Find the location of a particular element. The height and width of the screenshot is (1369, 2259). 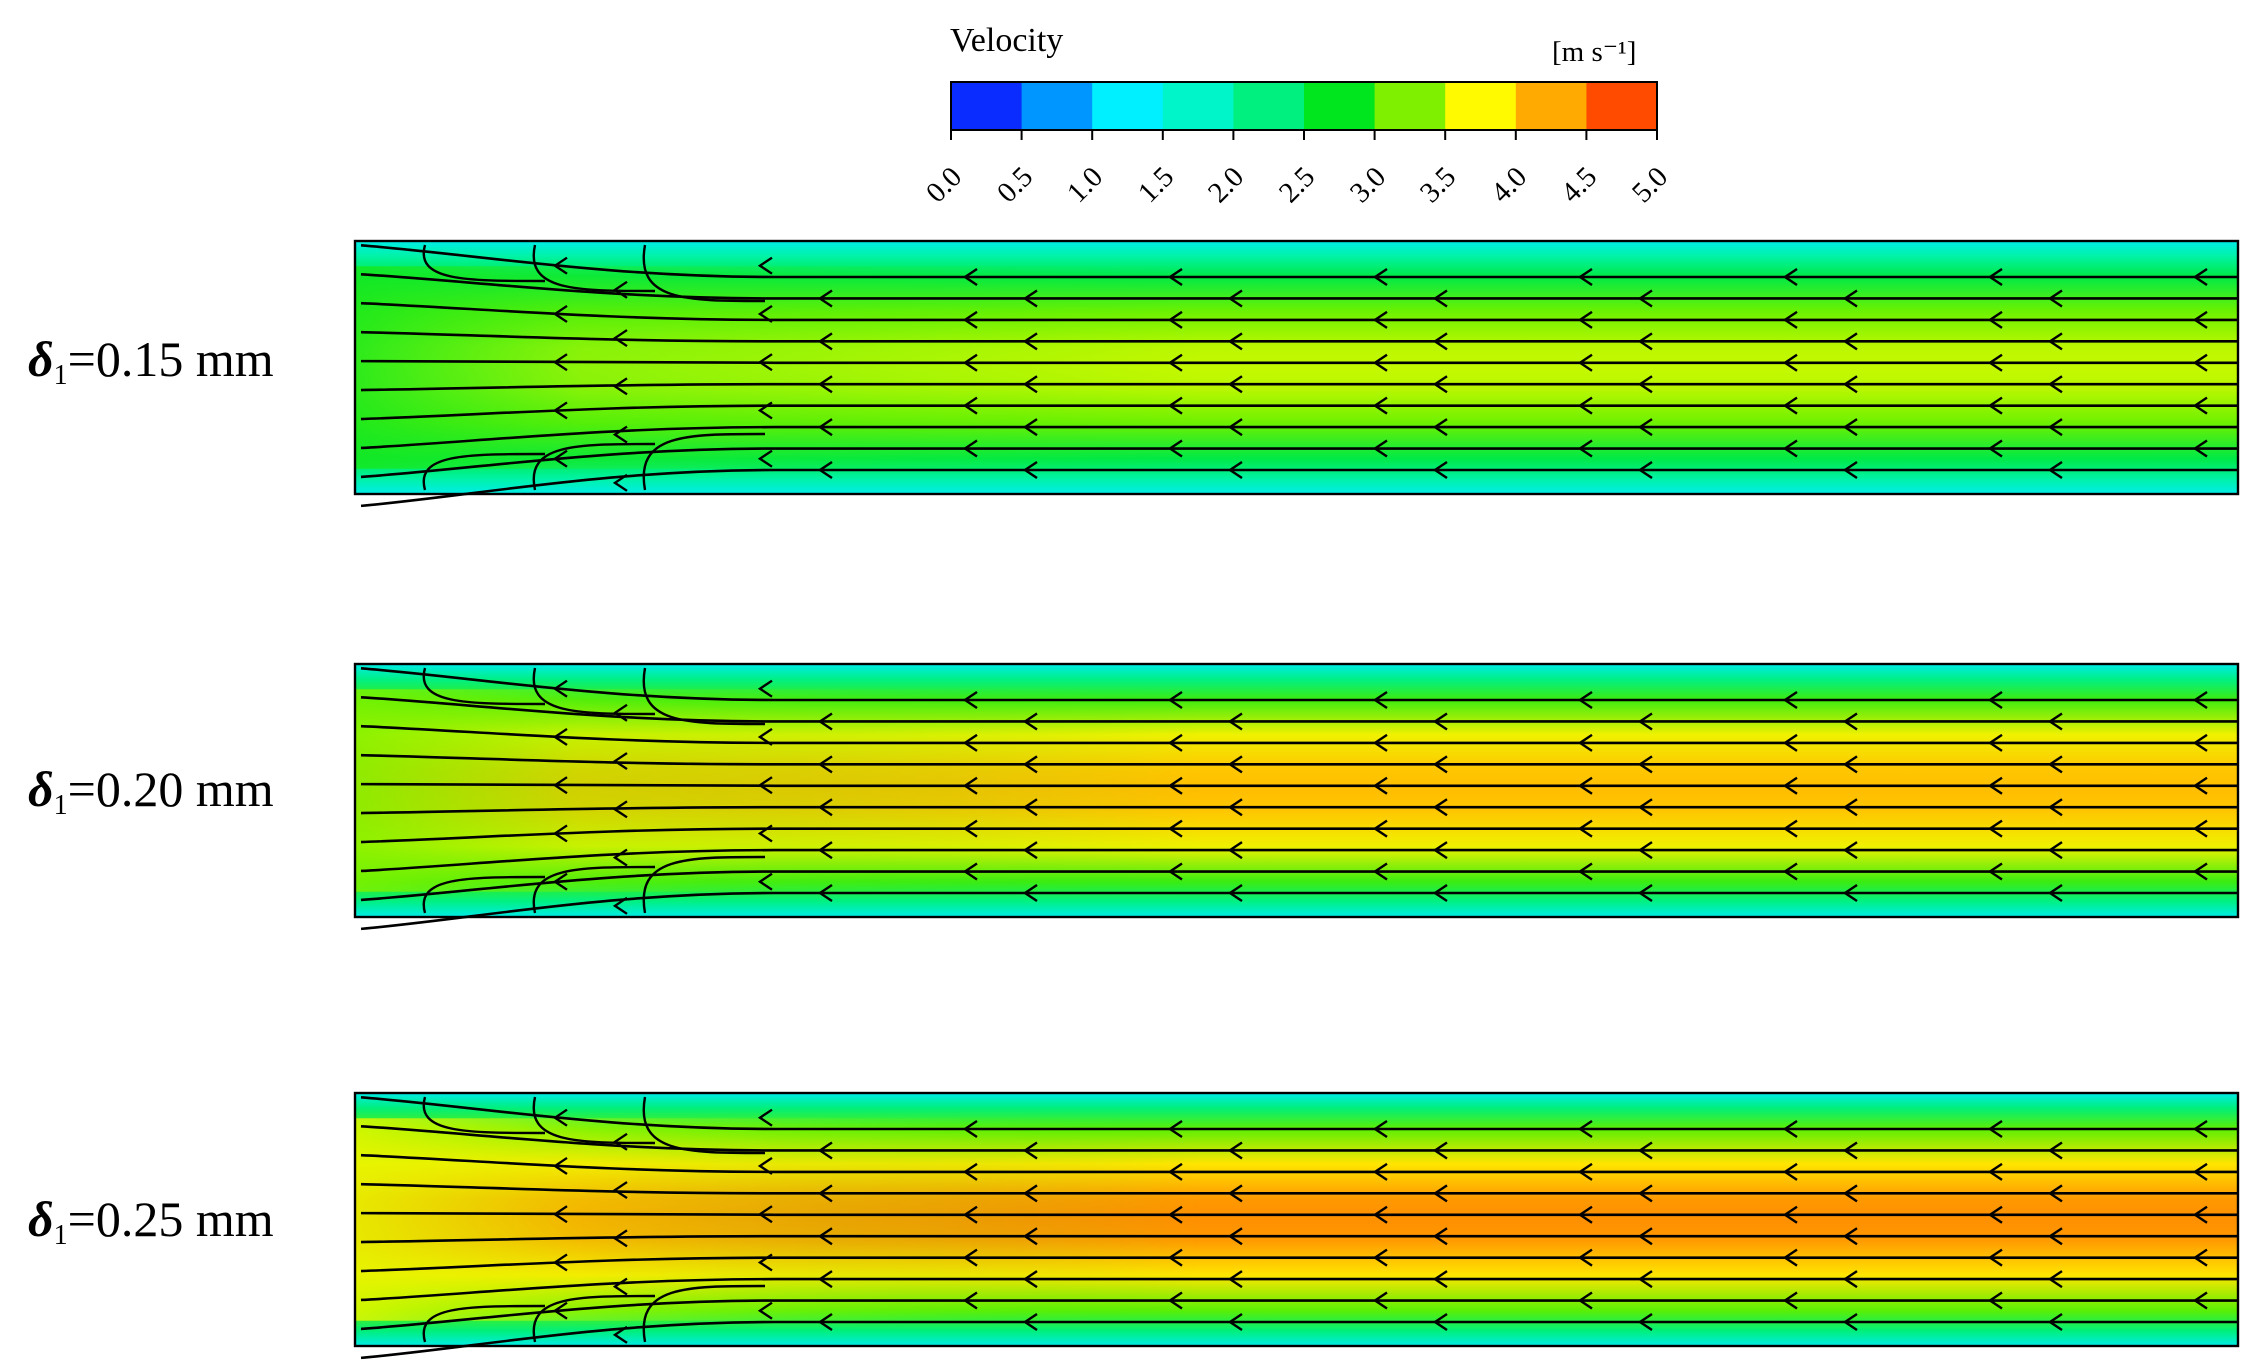

panel-label-2: δ1=0.20 mm is located at coordinates (151, 791).